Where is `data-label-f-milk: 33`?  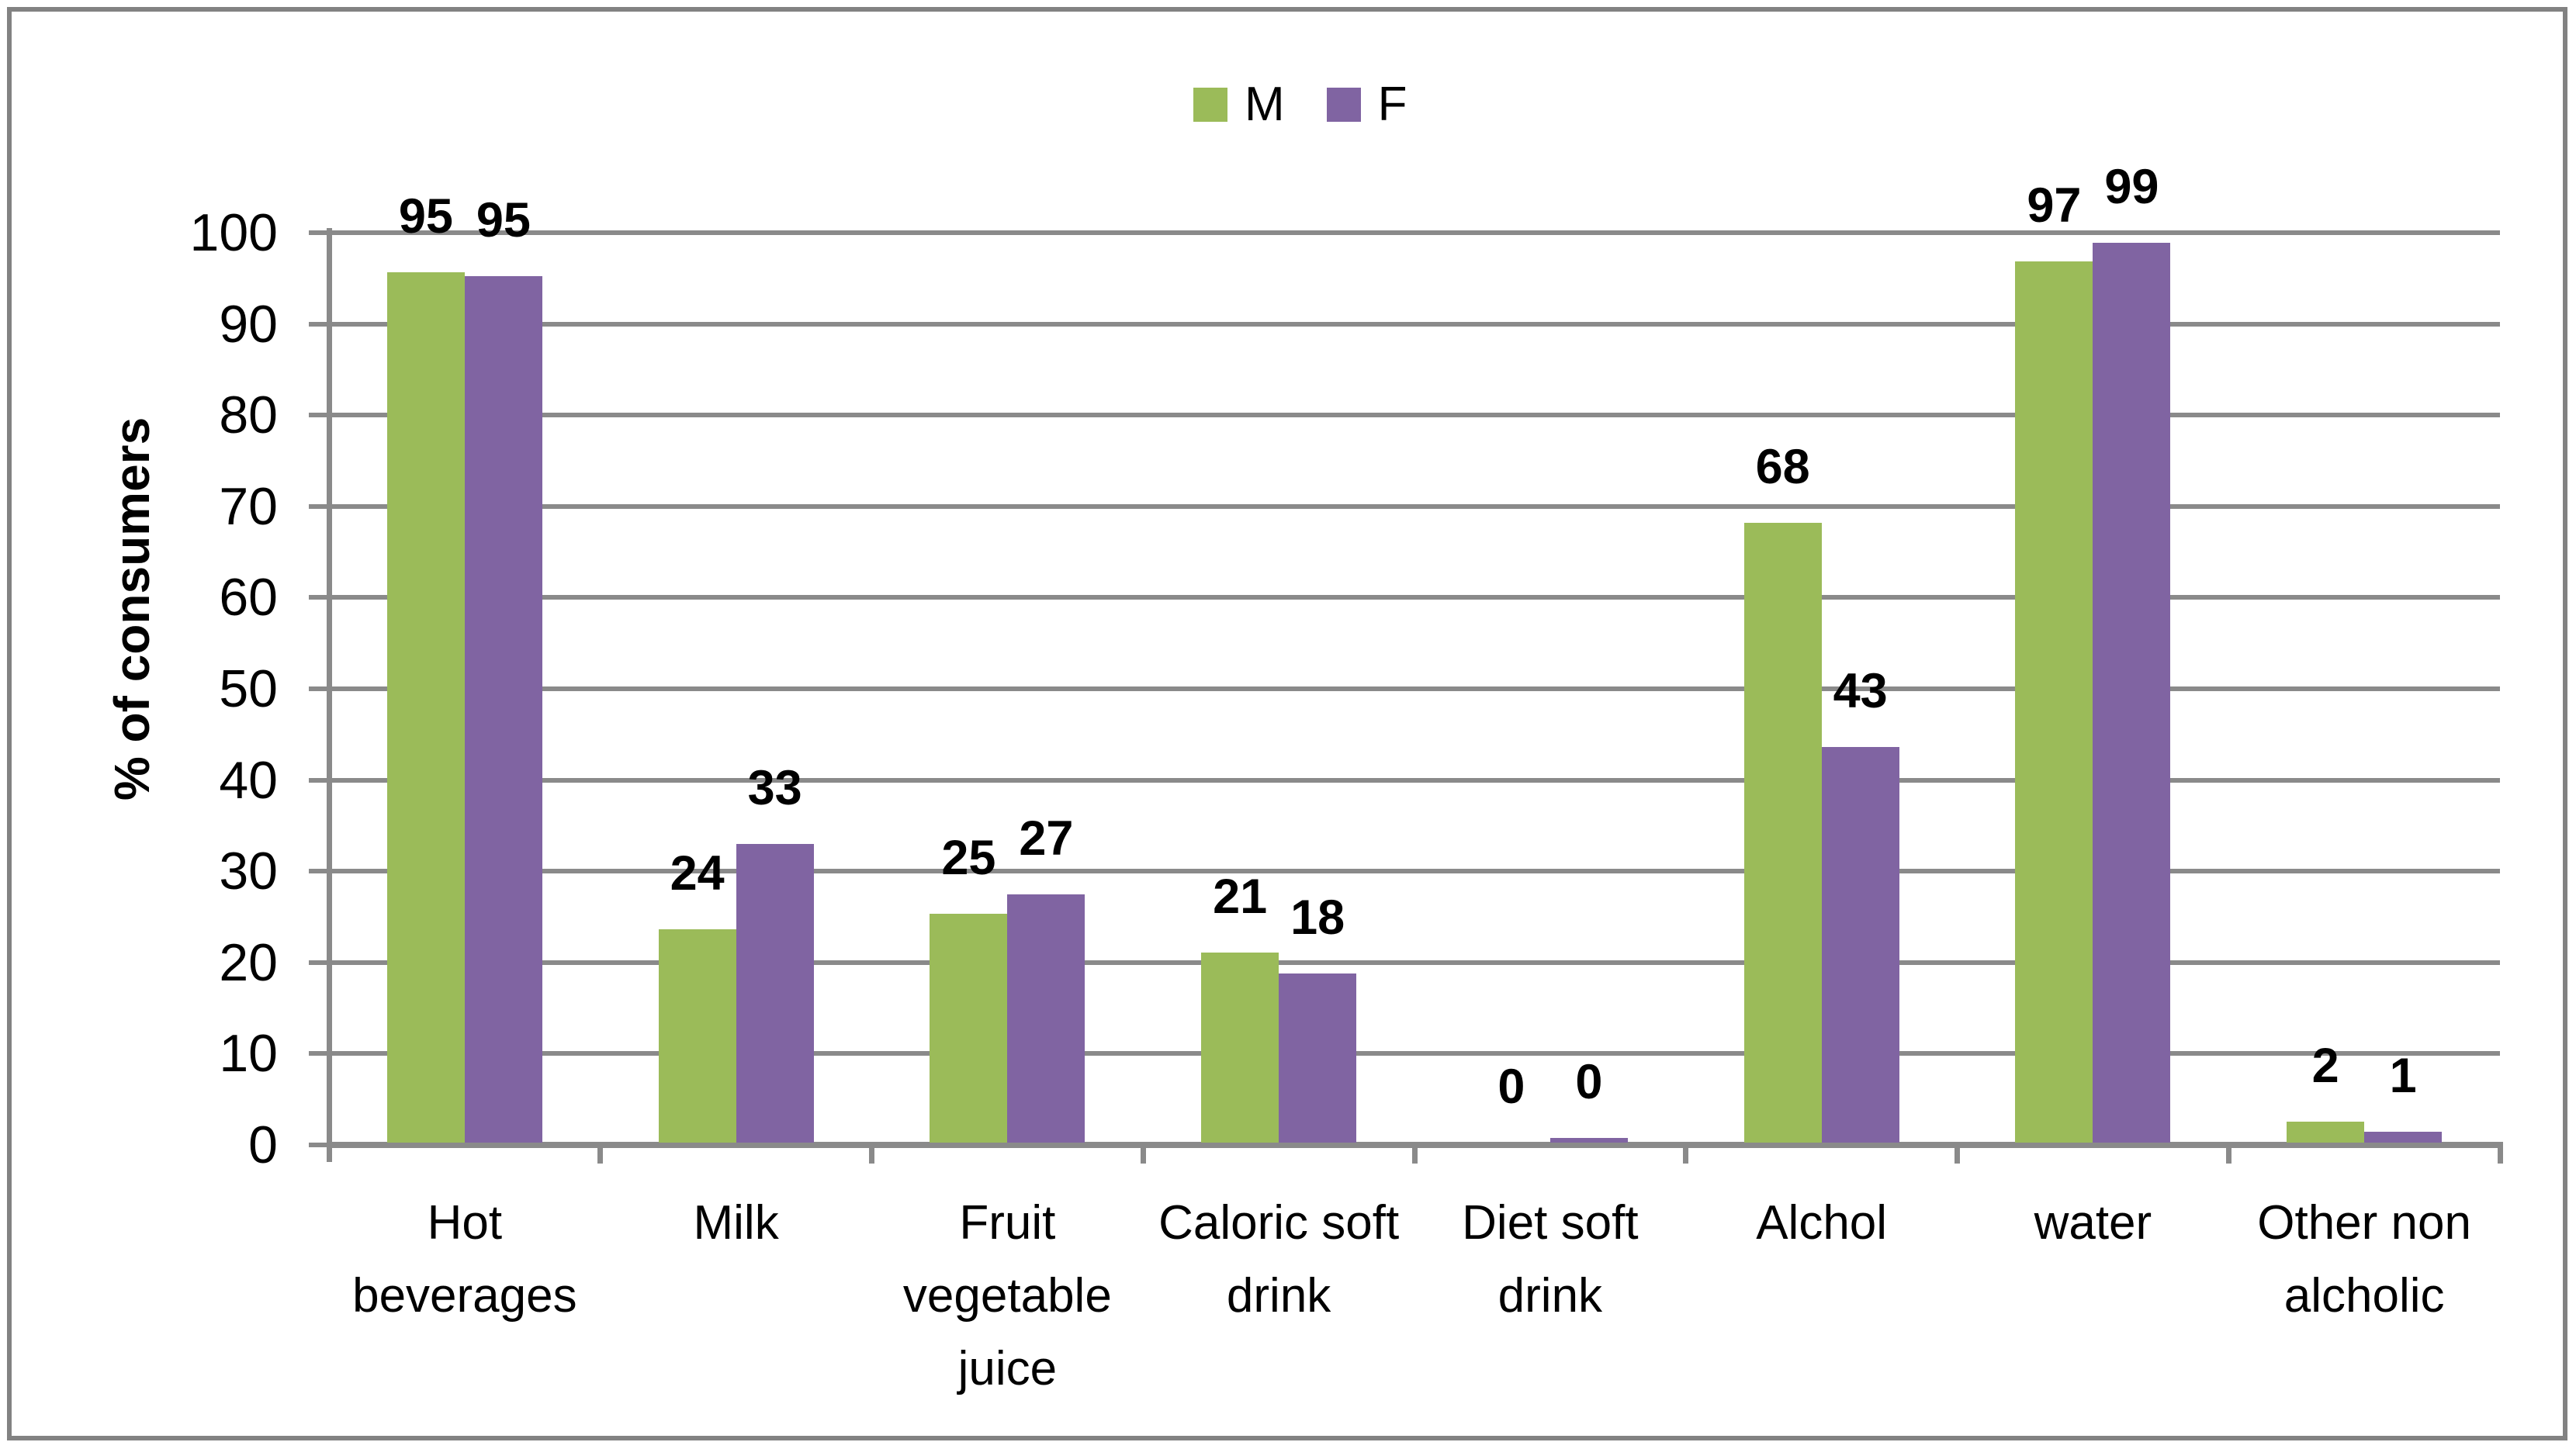 data-label-f-milk: 33 is located at coordinates (774, 788).